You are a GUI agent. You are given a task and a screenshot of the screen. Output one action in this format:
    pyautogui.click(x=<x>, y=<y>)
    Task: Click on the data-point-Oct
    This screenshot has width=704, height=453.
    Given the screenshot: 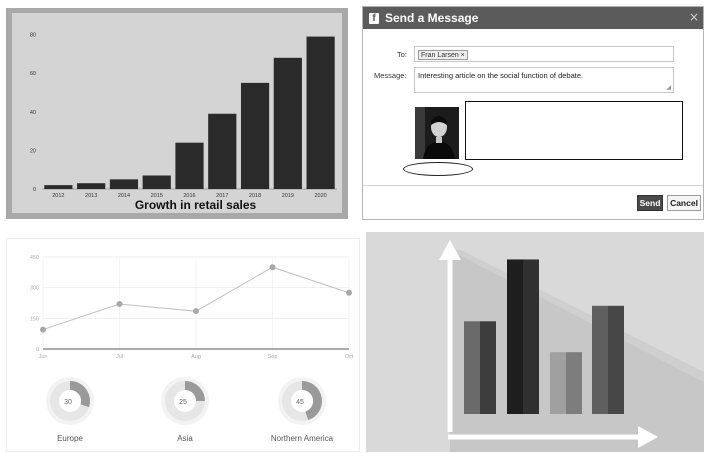 What is the action you would take?
    pyautogui.click(x=349, y=292)
    